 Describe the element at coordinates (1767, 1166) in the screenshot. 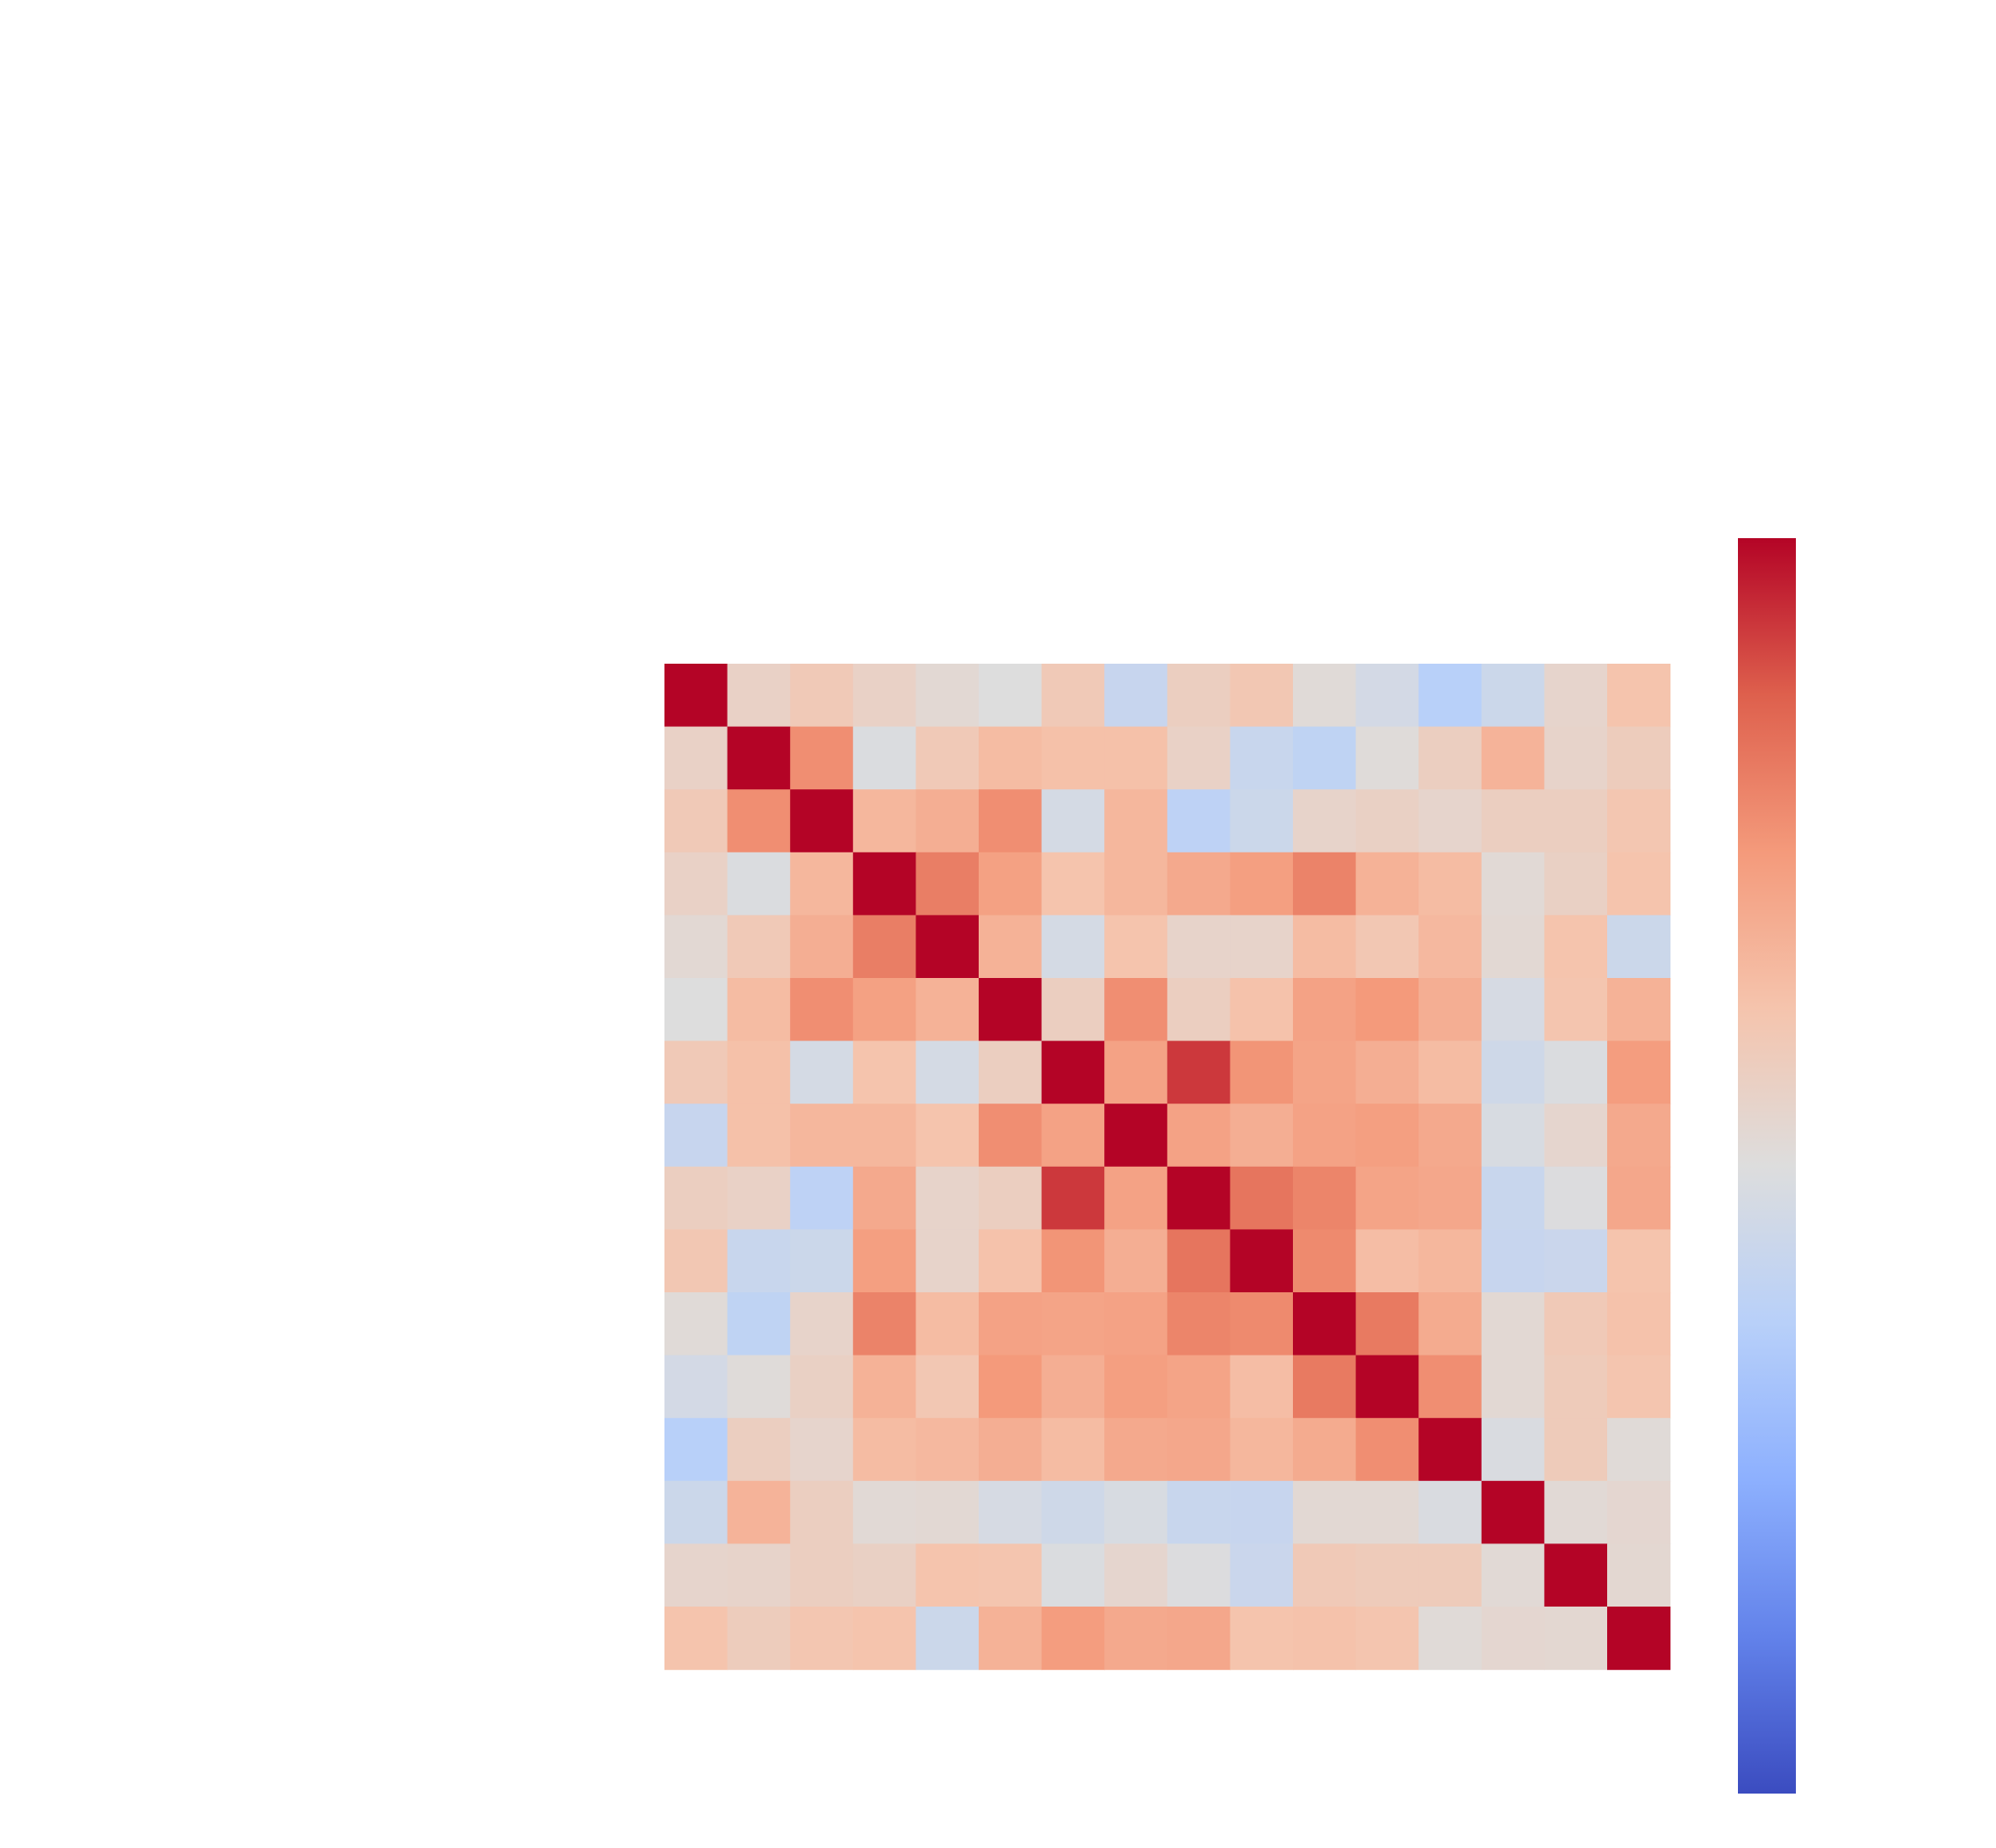

I see `colorbar` at that location.